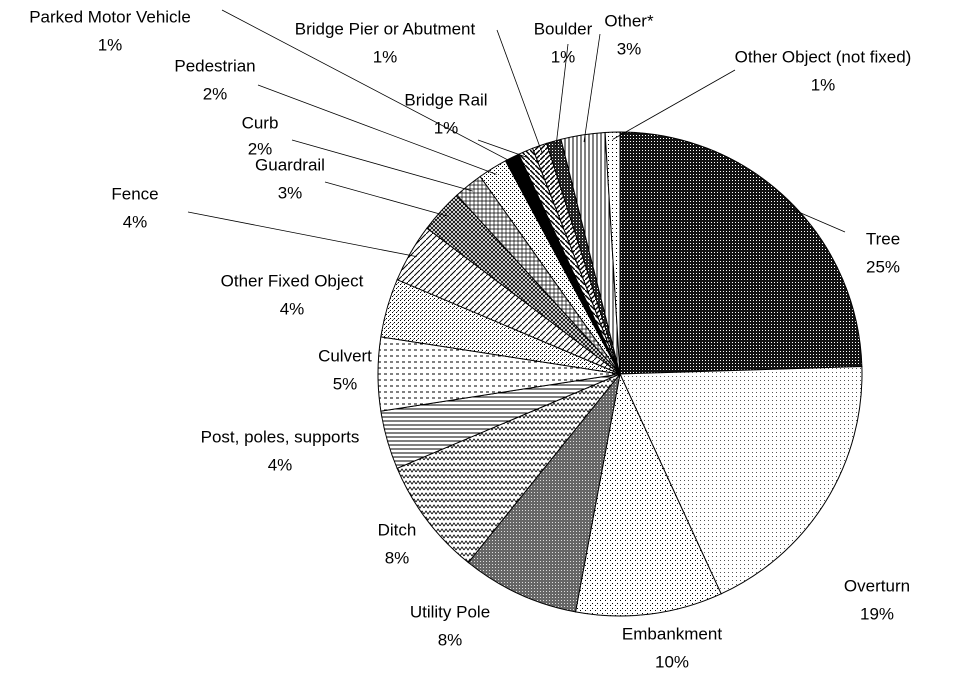 The image size is (963, 674). What do you see at coordinates (877, 613) in the screenshot?
I see `slice-value-label: 19%` at bounding box center [877, 613].